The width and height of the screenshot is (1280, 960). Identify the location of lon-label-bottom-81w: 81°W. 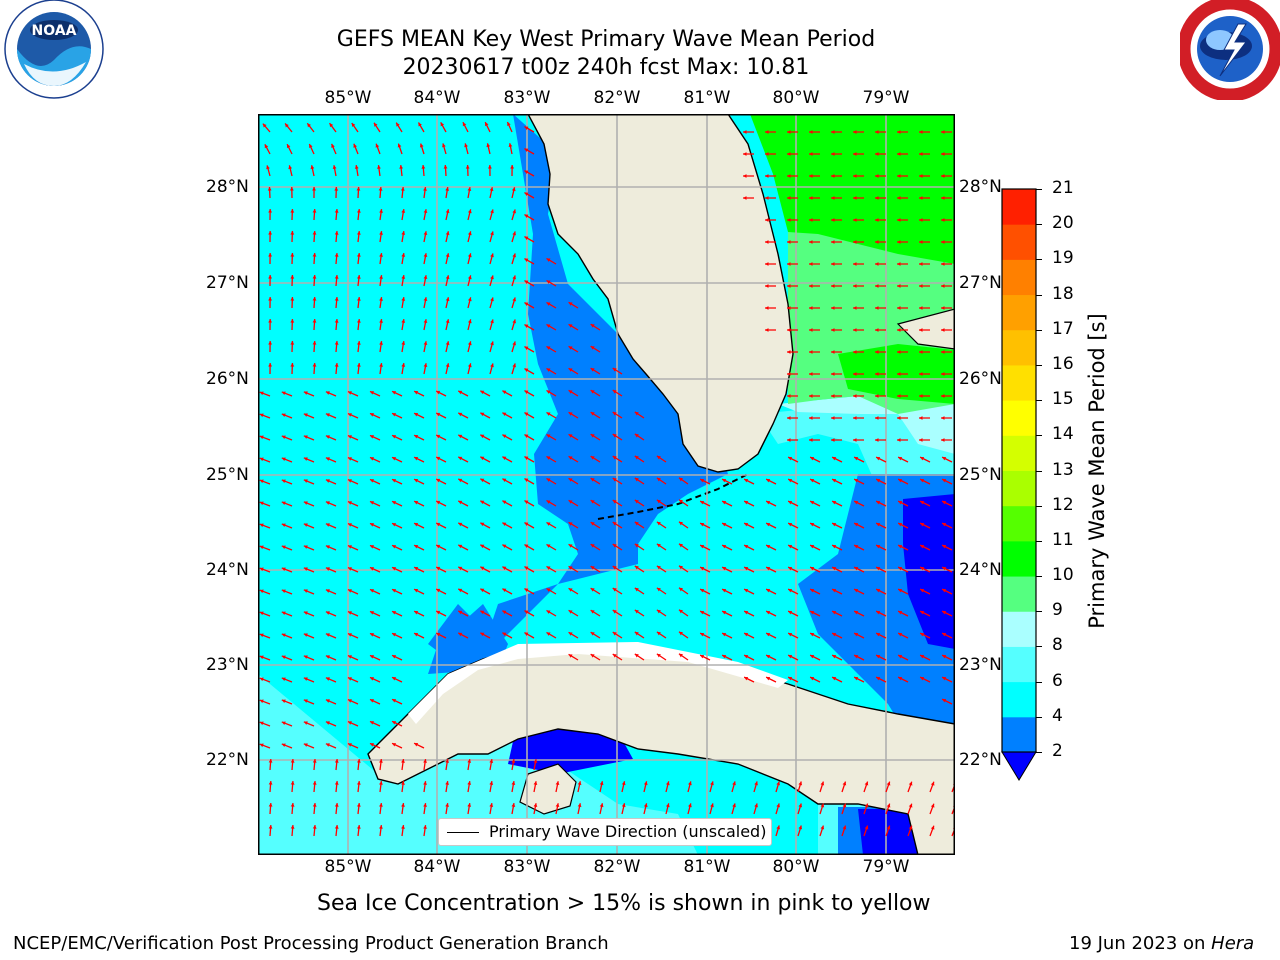
(707, 867).